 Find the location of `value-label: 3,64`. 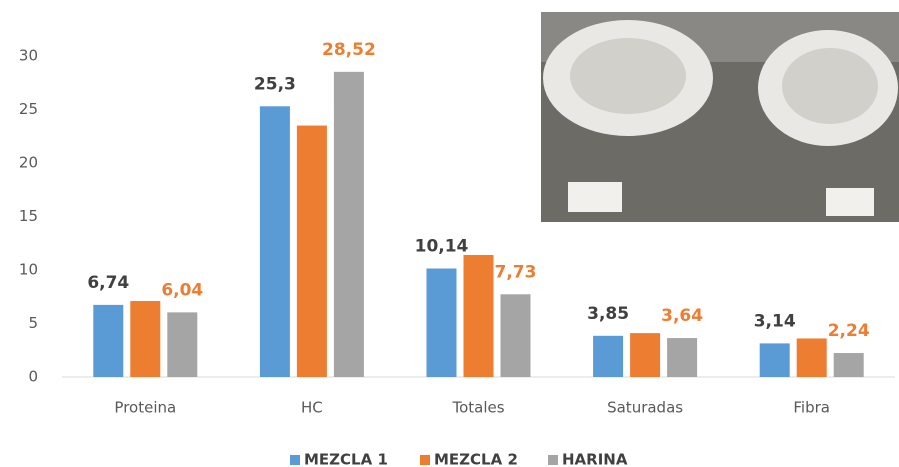

value-label: 3,64 is located at coordinates (682, 316).